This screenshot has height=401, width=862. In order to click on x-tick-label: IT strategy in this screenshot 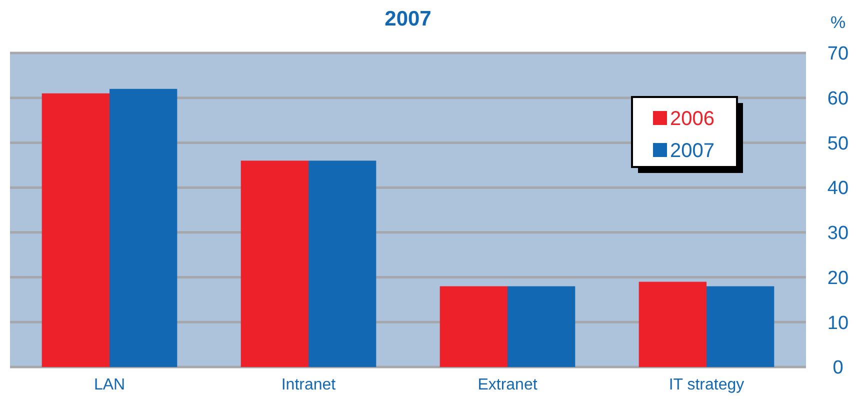, I will do `click(706, 385)`.